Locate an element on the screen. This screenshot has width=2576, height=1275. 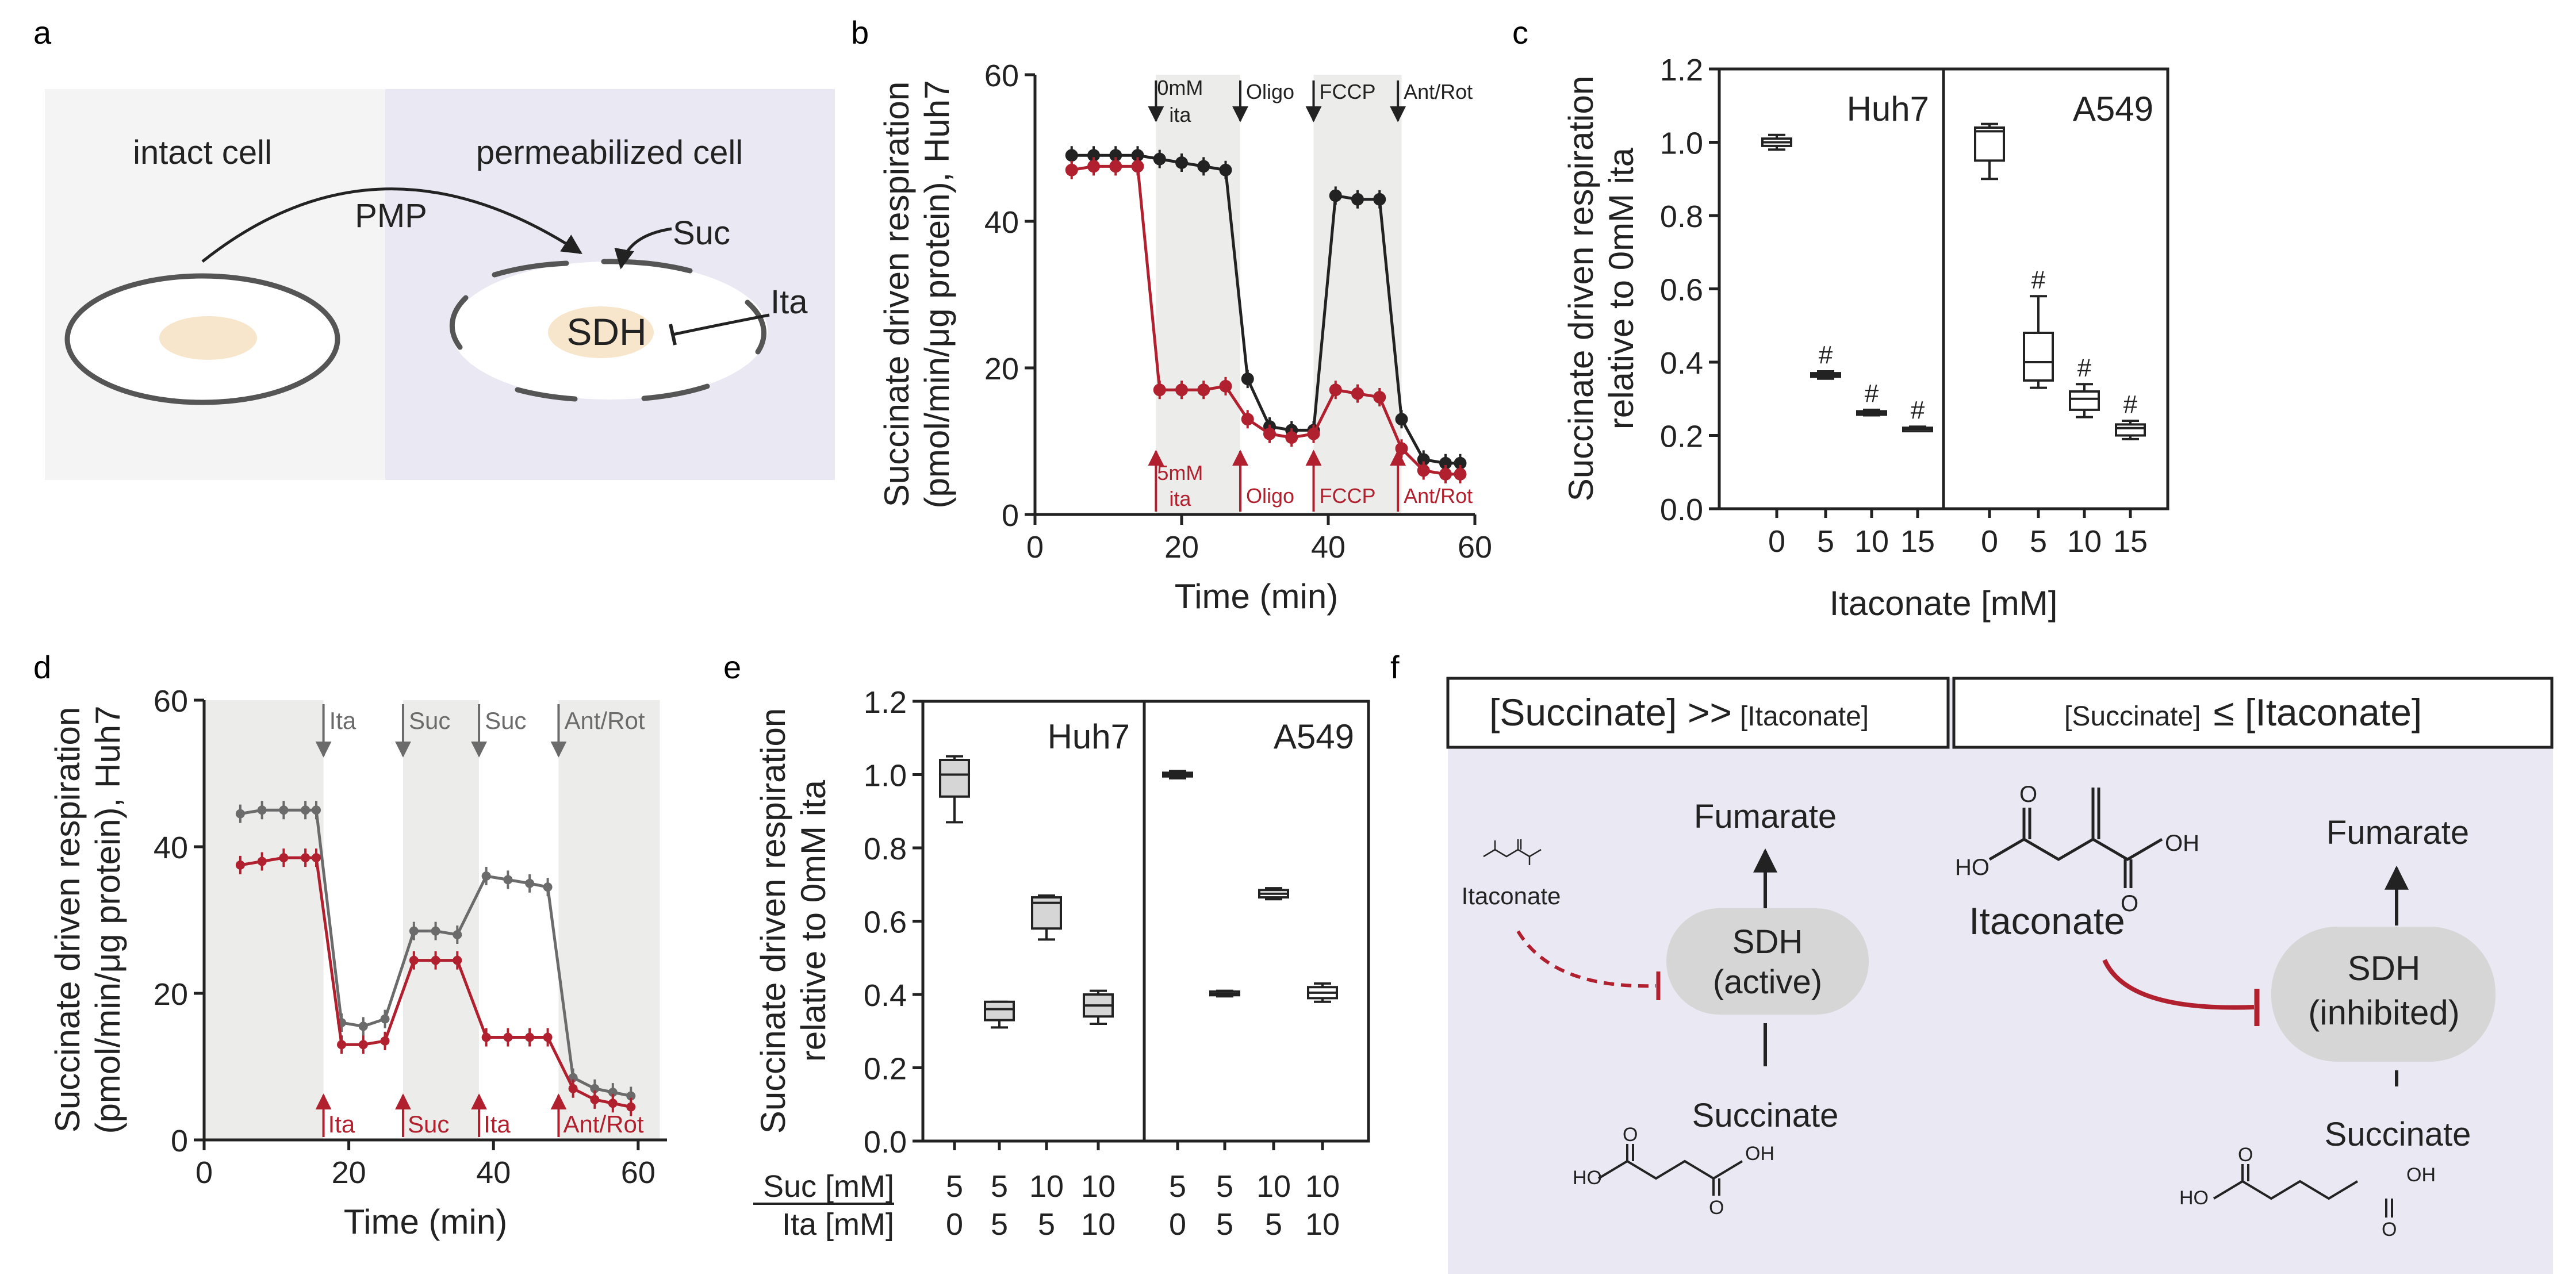
f-left-fumarate: Fumarate is located at coordinates (1765, 816).